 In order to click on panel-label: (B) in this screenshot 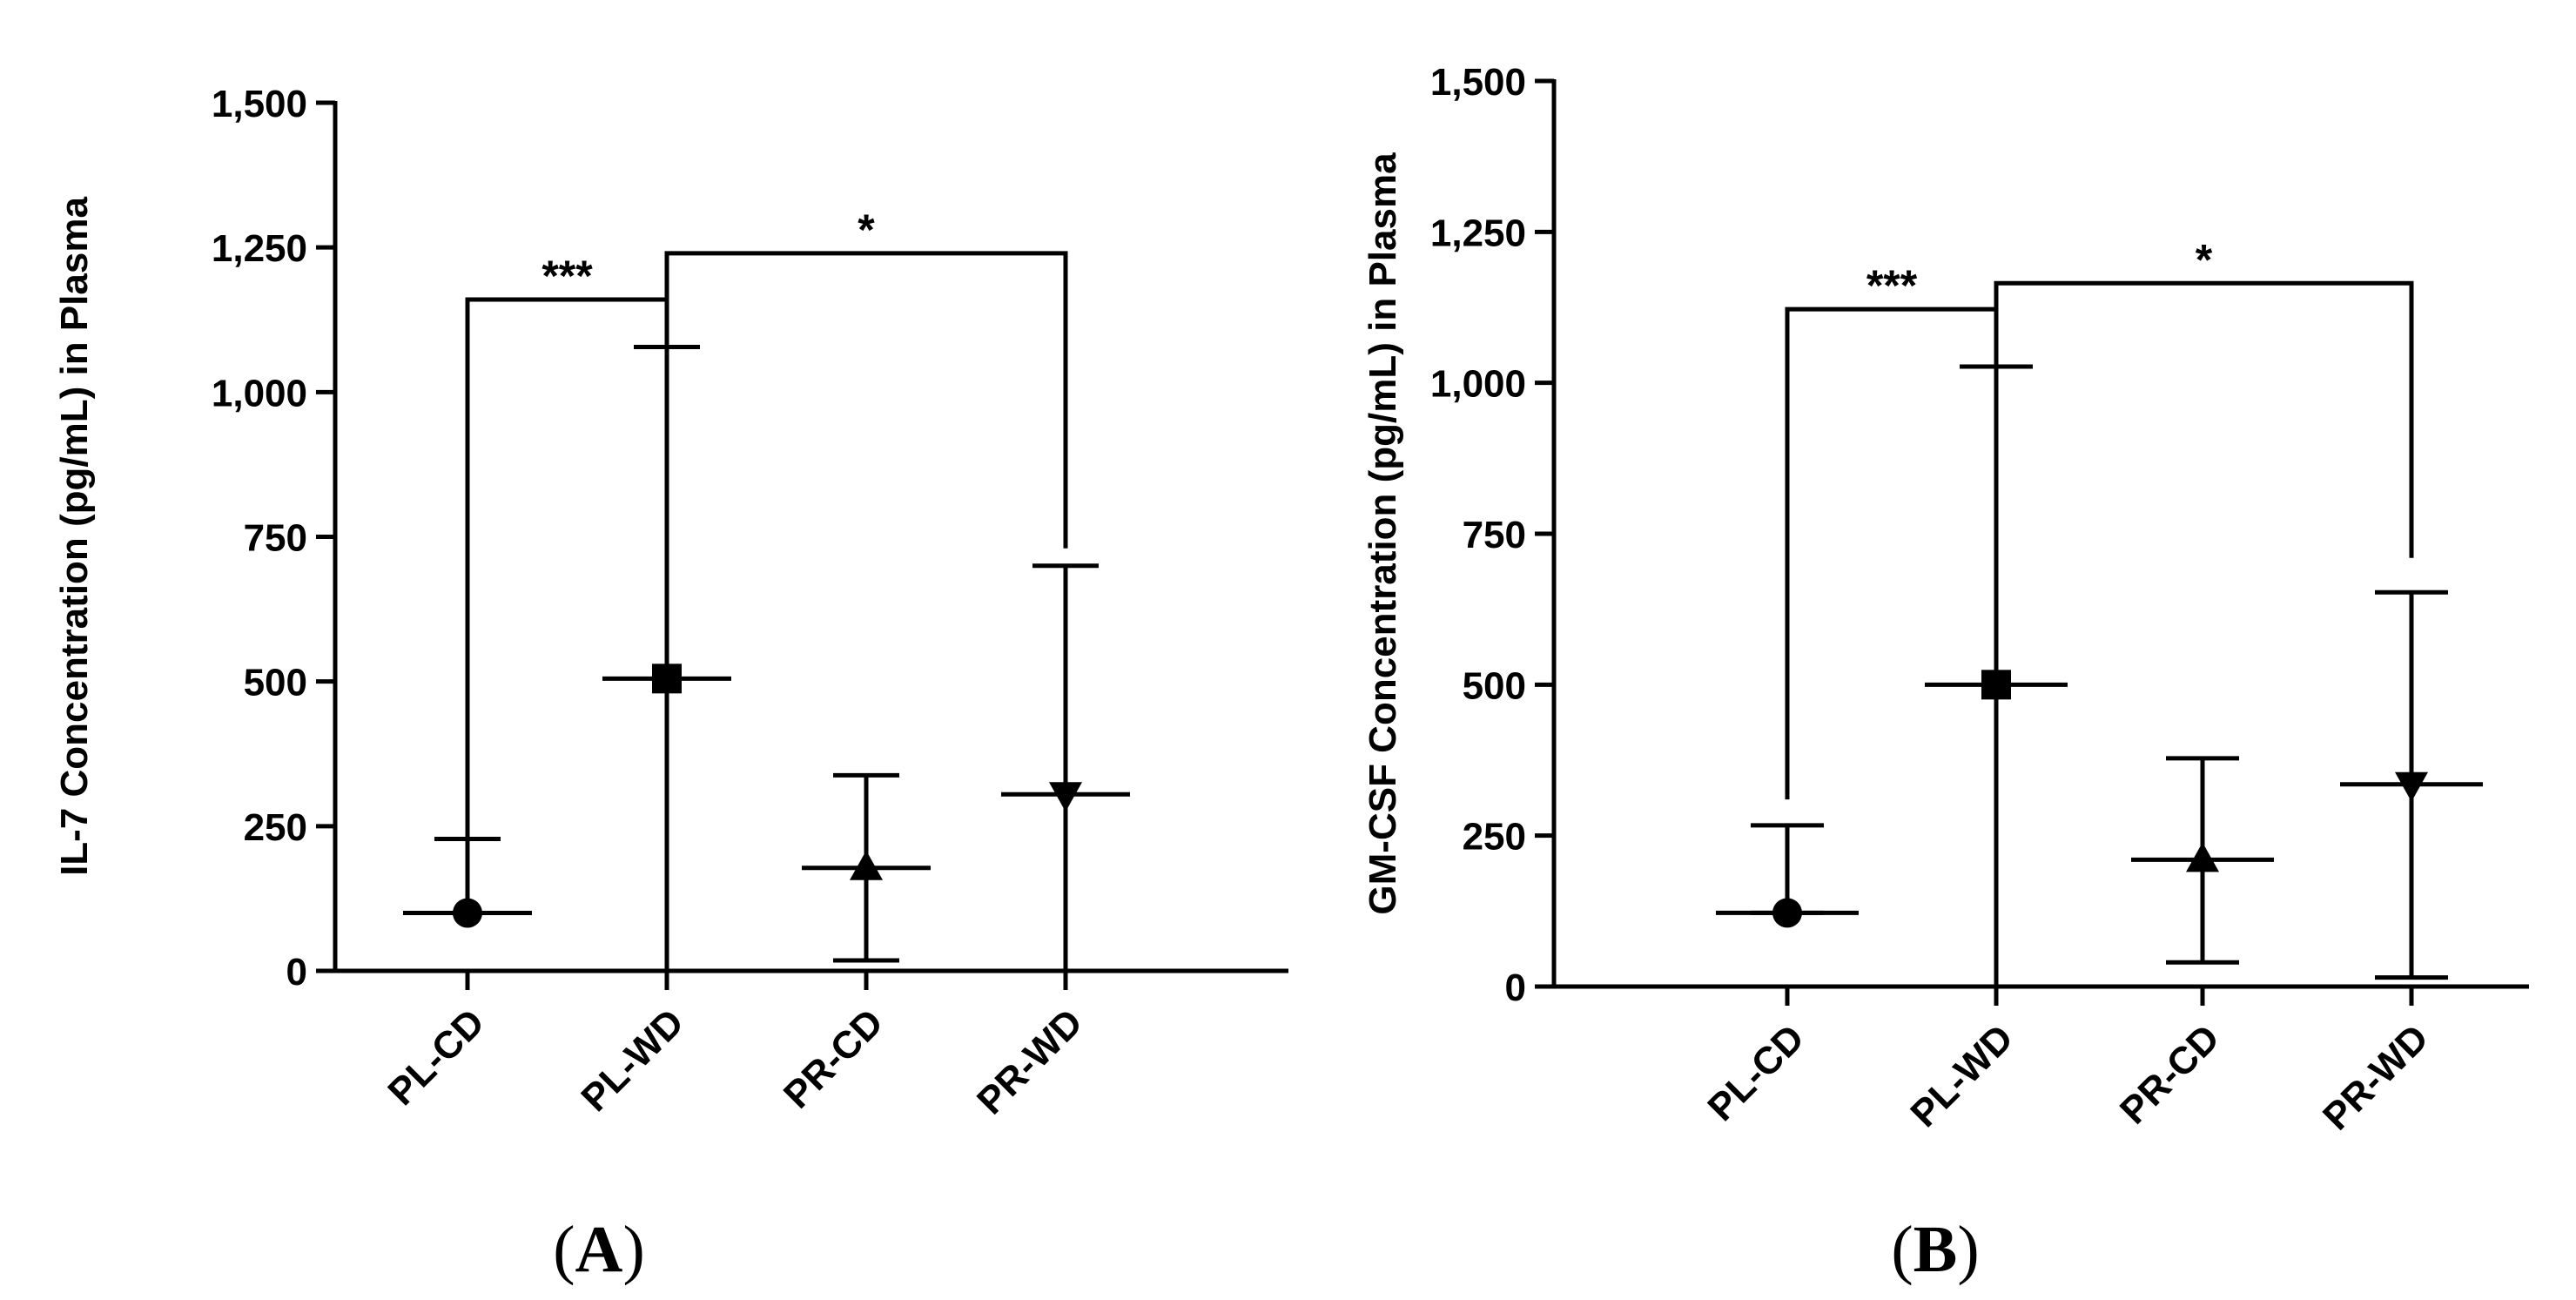, I will do `click(1935, 1249)`.